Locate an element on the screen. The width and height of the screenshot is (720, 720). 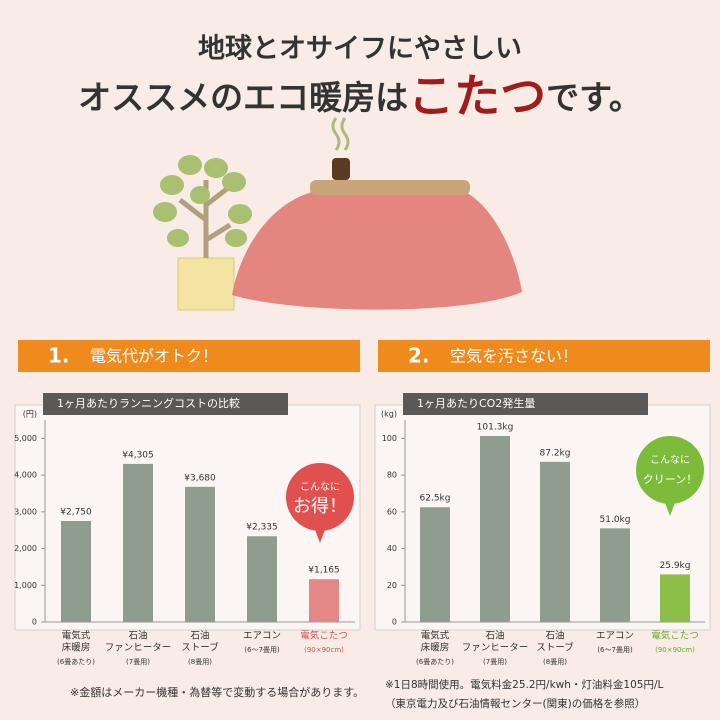
value-label: ¥4,305 is located at coordinates (138, 455).